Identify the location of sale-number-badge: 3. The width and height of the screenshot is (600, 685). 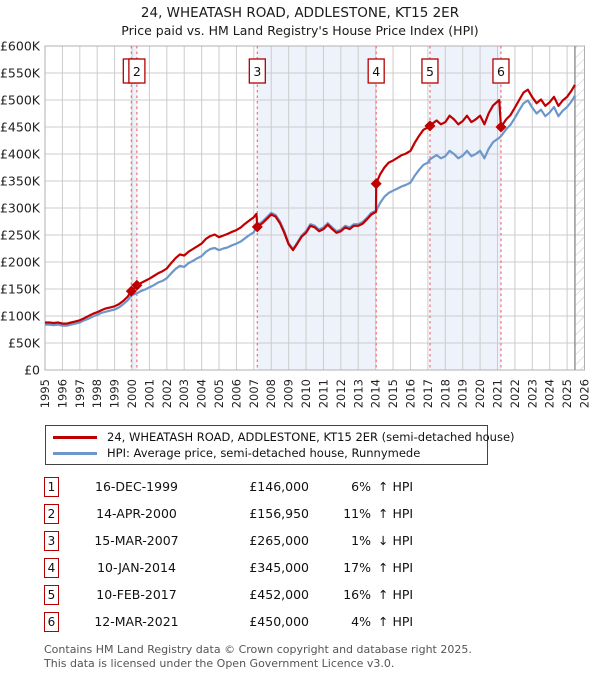
(51, 540).